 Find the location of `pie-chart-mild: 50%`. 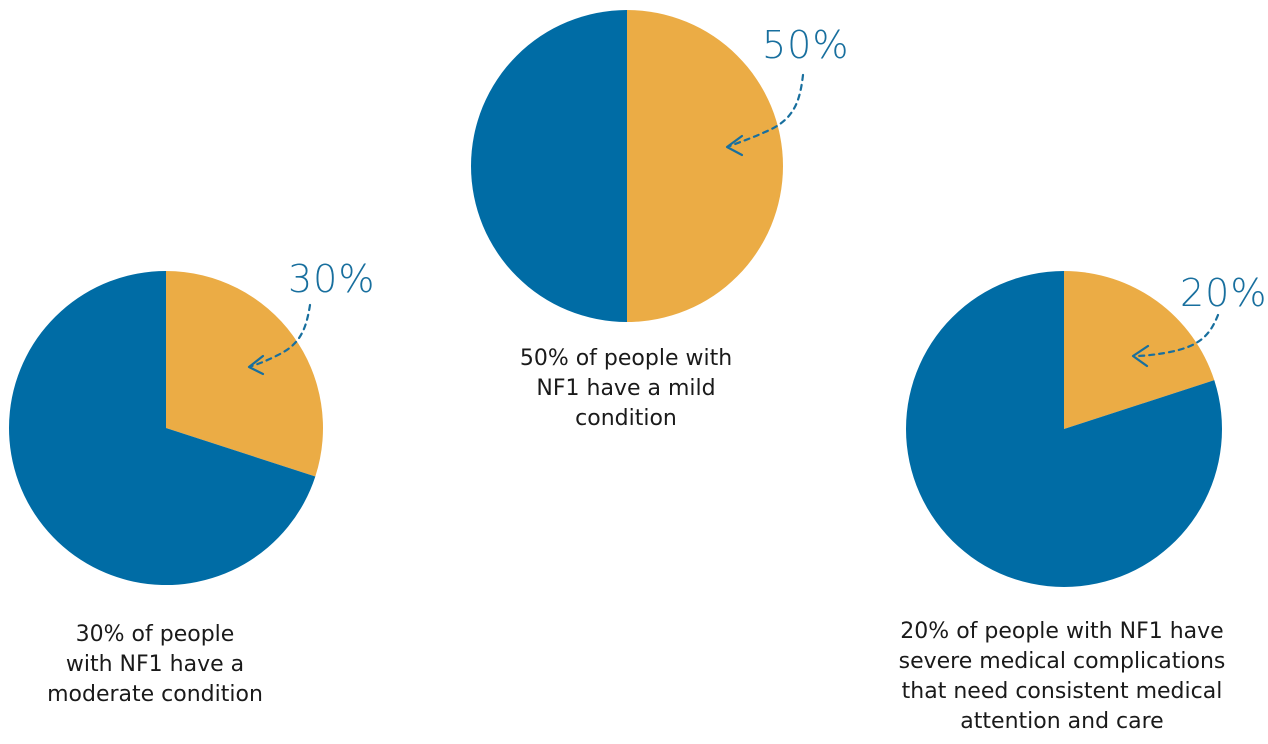

pie-chart-mild: 50% is located at coordinates (660, 166).